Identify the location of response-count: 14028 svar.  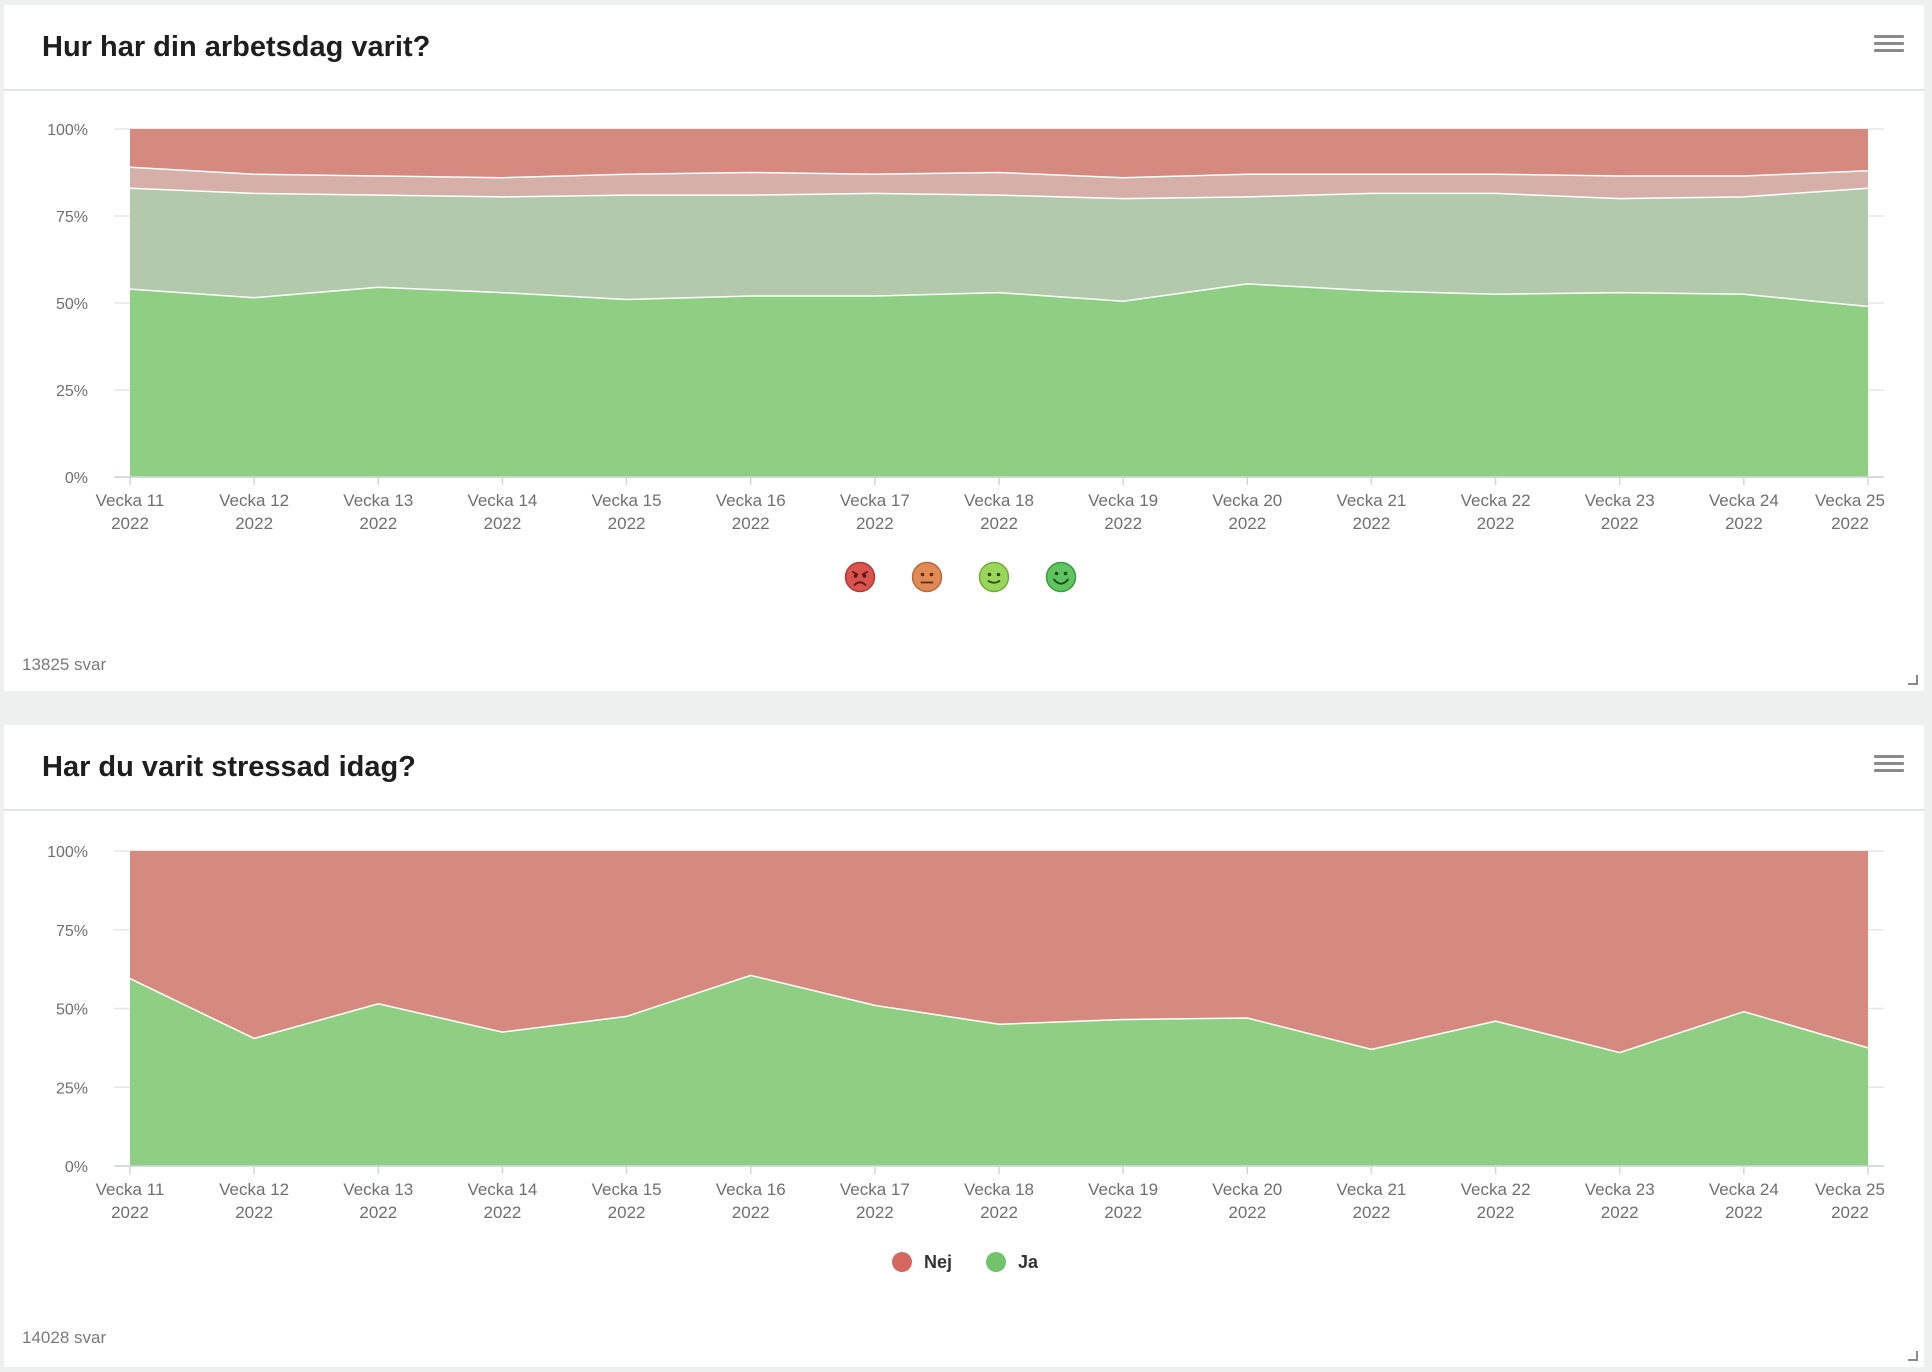
(64, 1337).